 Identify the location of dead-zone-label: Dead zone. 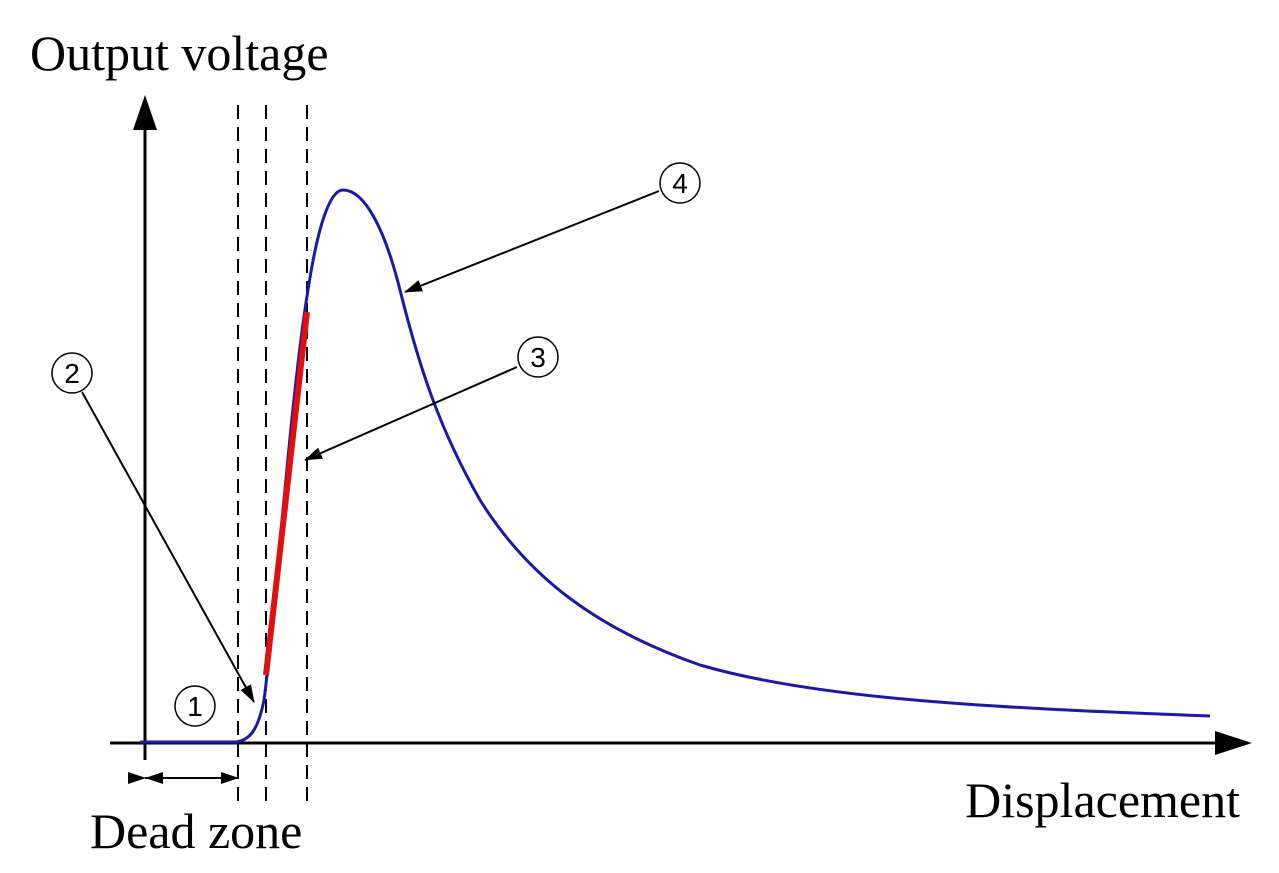
(196, 831).